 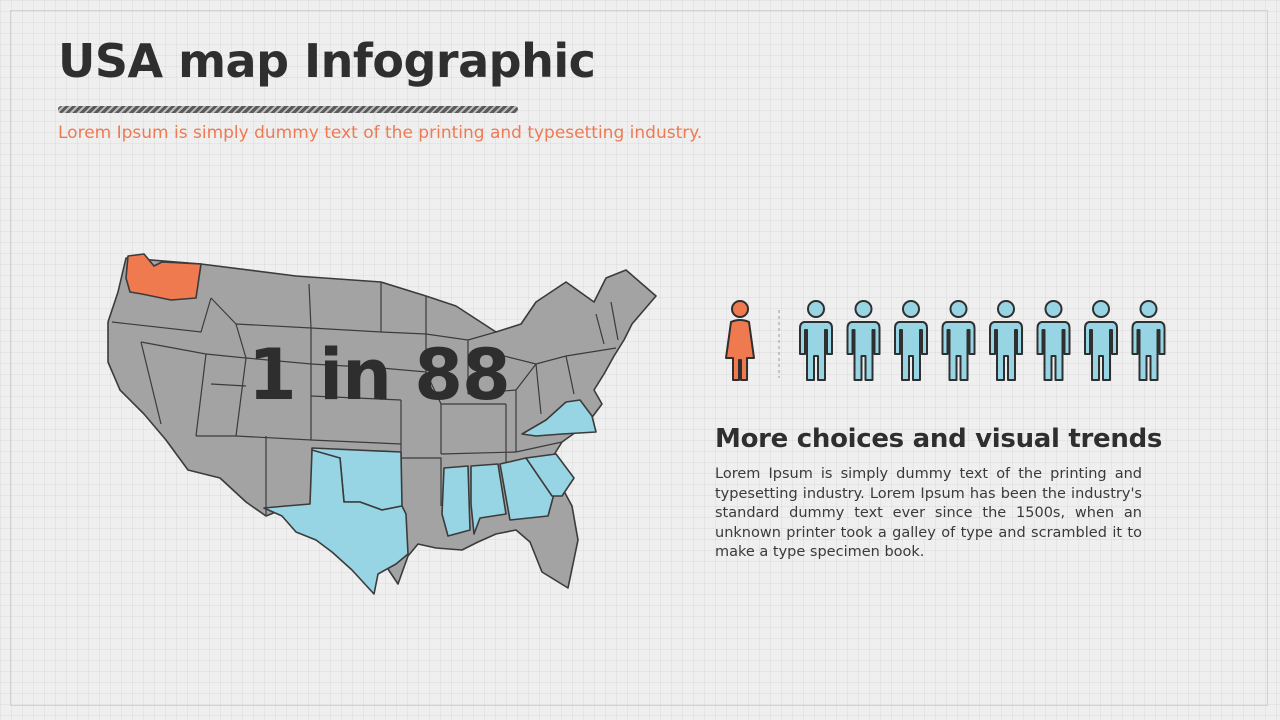 I want to click on title-divider, so click(x=288, y=109).